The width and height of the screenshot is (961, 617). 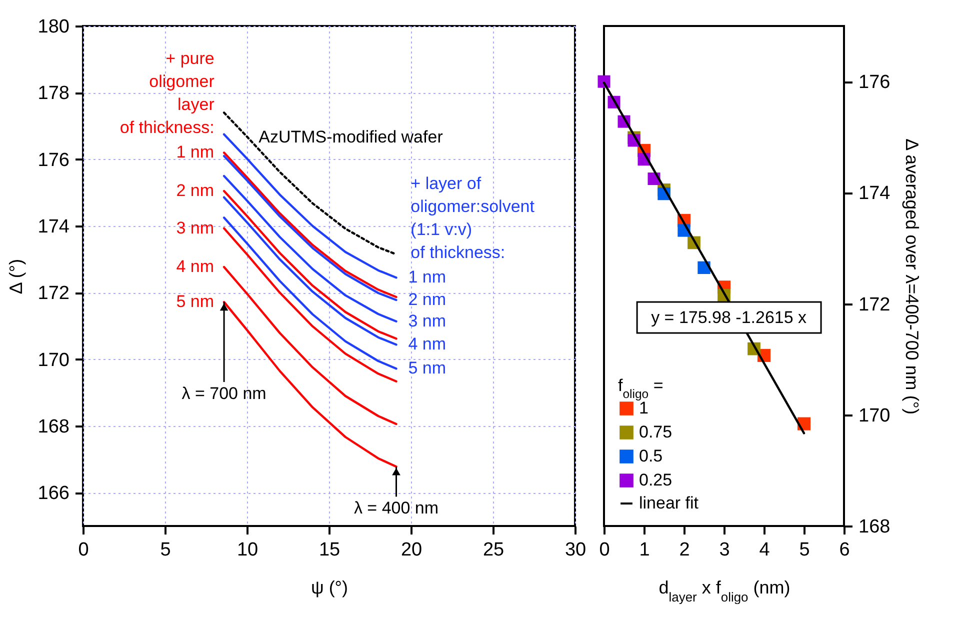 What do you see at coordinates (472, 218) in the screenshot?
I see `annotation: + layer of oligomer:solvent (1:1 v:v) of thickness:` at bounding box center [472, 218].